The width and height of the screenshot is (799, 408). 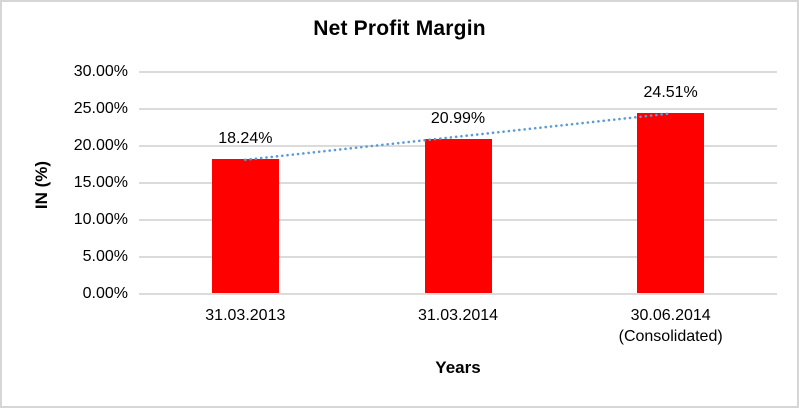 What do you see at coordinates (670, 92) in the screenshot?
I see `bar-data-label: 24.51%` at bounding box center [670, 92].